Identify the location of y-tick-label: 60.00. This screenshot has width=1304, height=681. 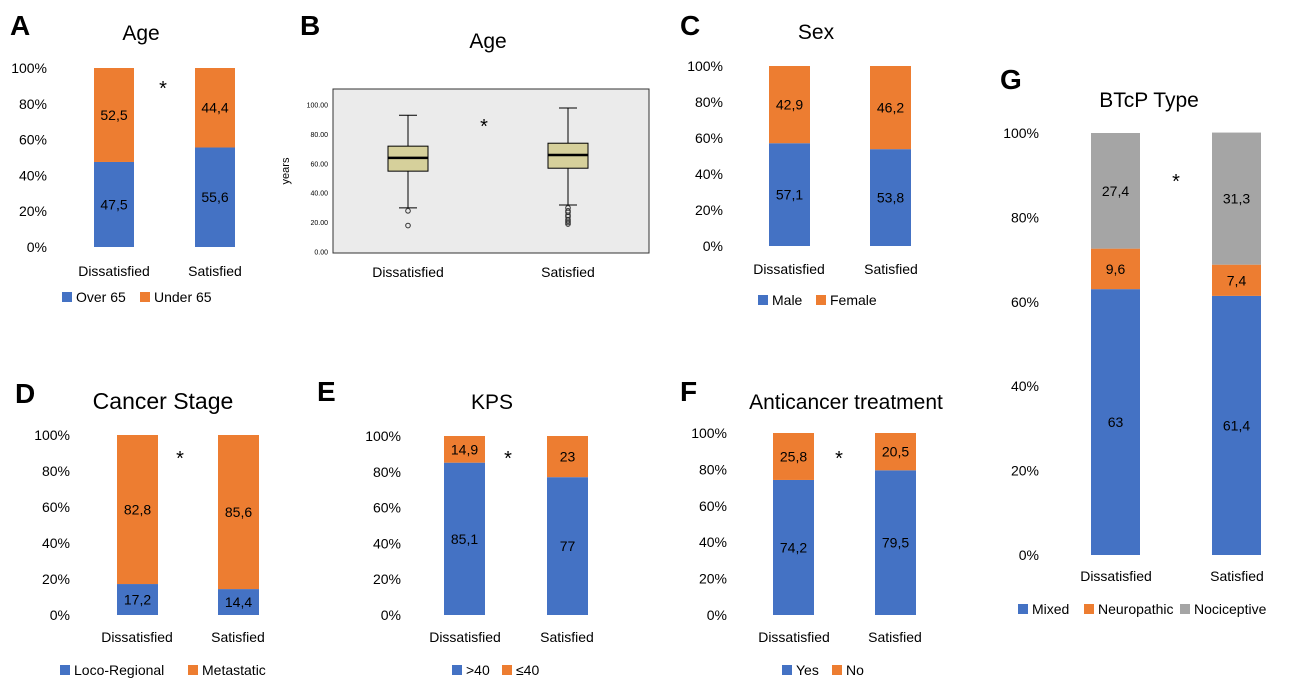
(319, 164).